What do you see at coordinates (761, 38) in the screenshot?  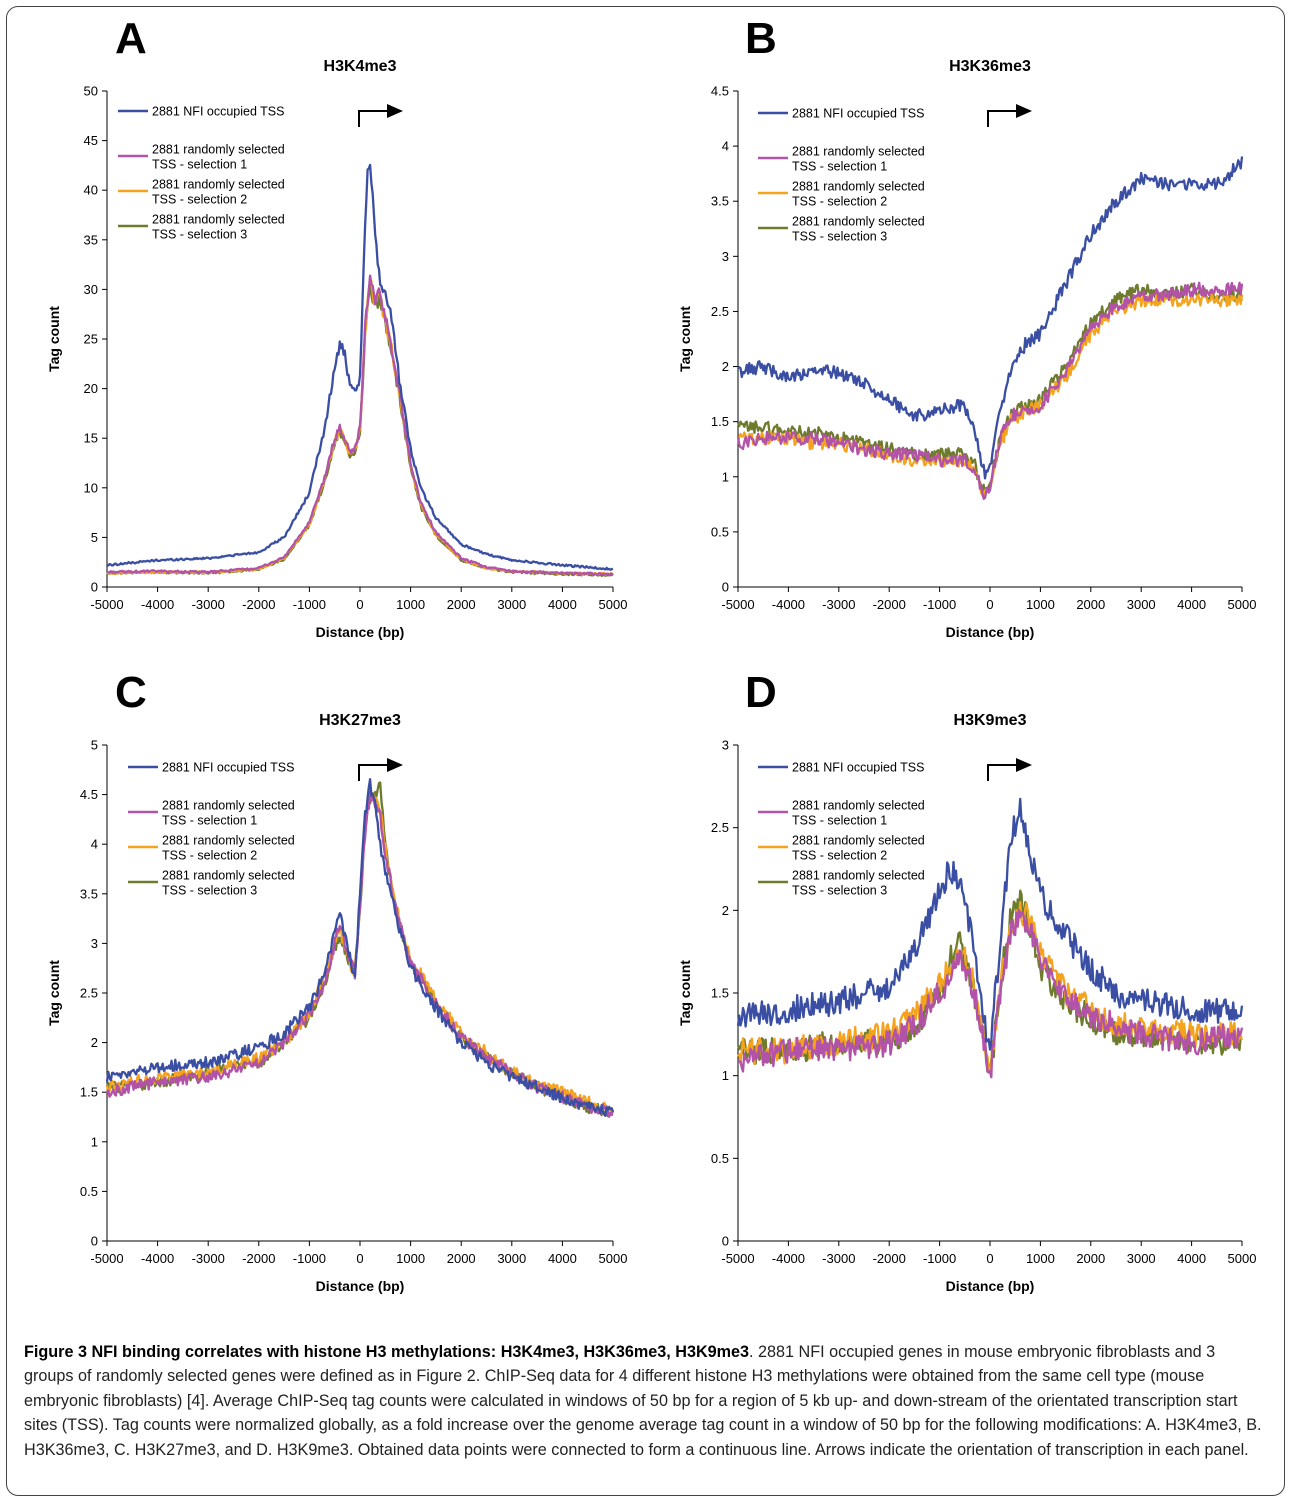 I see `panel-letter: B` at bounding box center [761, 38].